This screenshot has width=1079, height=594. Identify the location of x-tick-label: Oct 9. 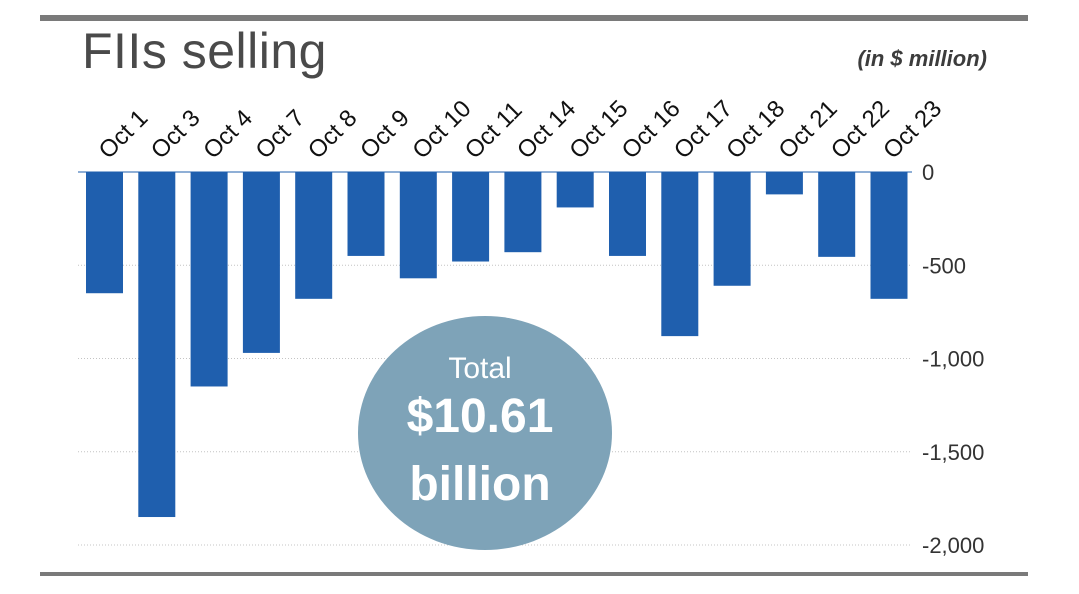
(385, 135).